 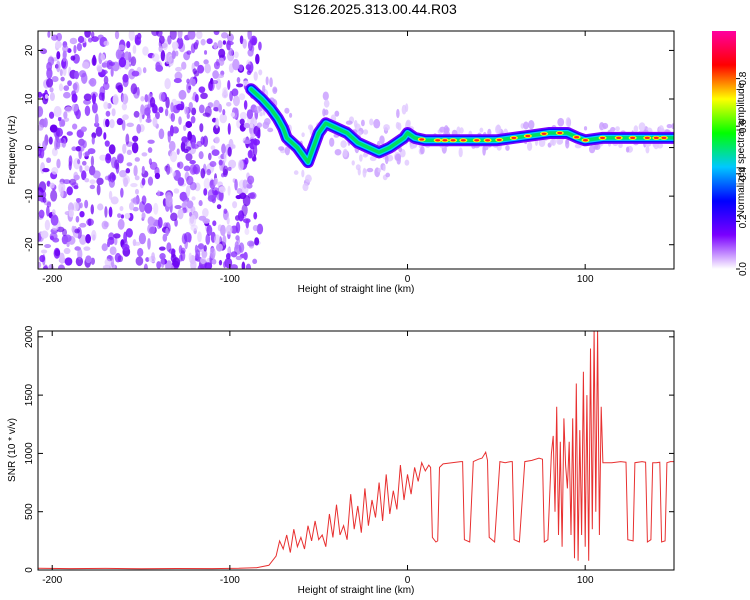 What do you see at coordinates (356, 289) in the screenshot?
I see `spectrogram-x-label: Height of straight line (km)` at bounding box center [356, 289].